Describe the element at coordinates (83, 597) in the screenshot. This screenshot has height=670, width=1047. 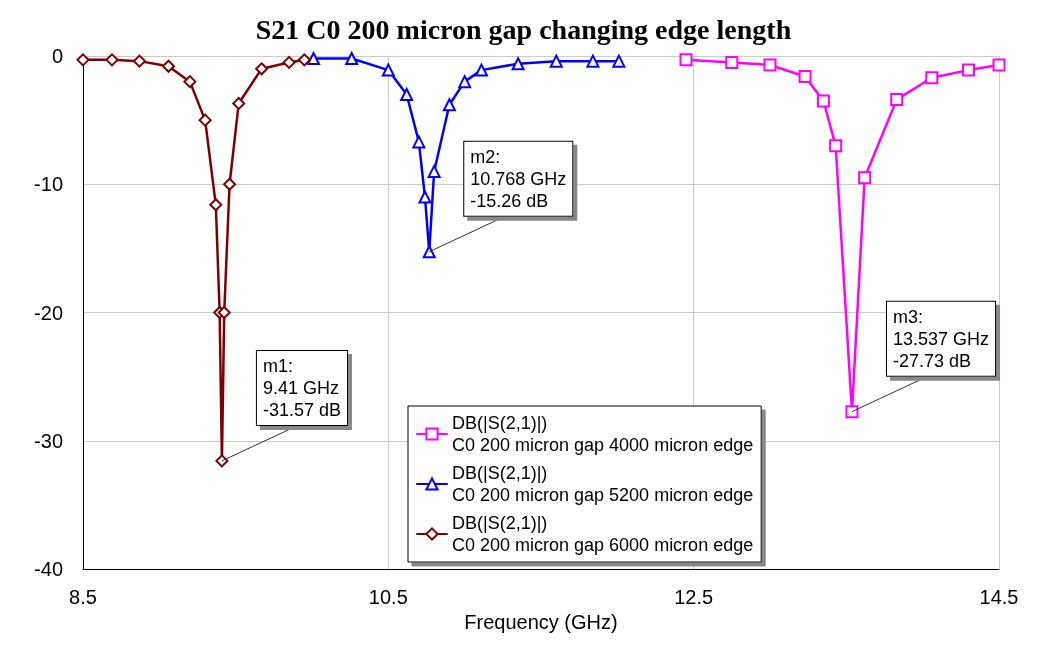
I see `x-tick-label: 8.5` at that location.